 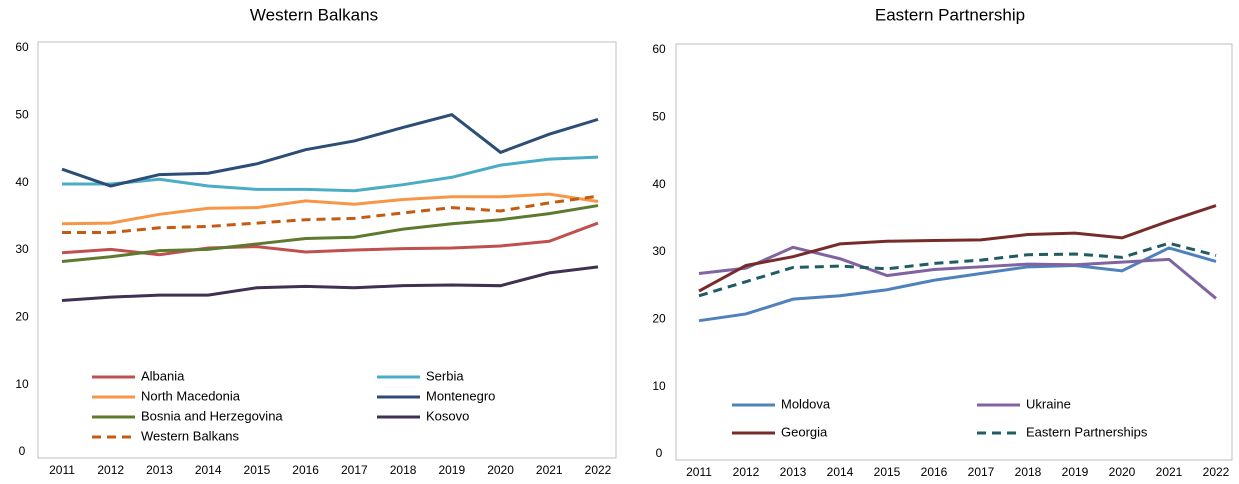 I want to click on legend-label: Bosnia and Herzegovina, so click(x=212, y=415).